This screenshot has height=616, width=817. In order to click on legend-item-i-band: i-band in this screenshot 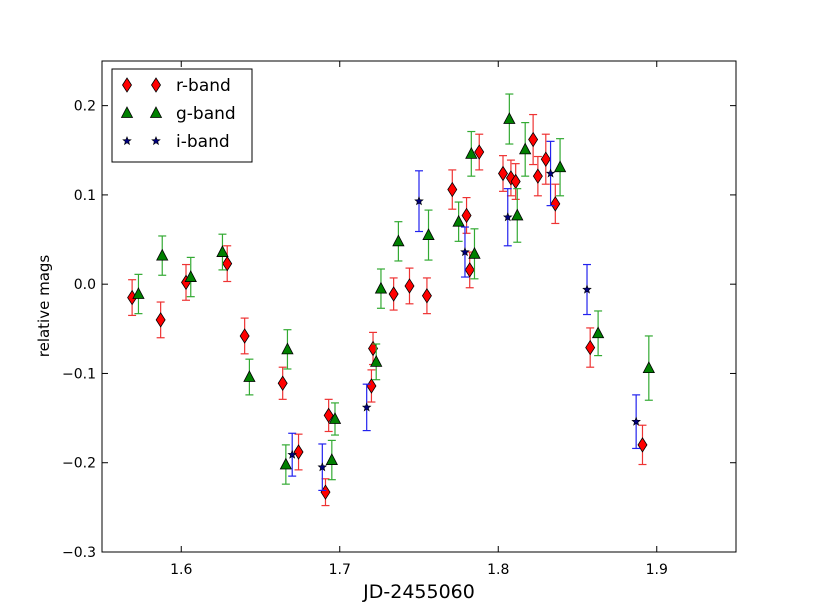, I will do `click(176, 142)`.